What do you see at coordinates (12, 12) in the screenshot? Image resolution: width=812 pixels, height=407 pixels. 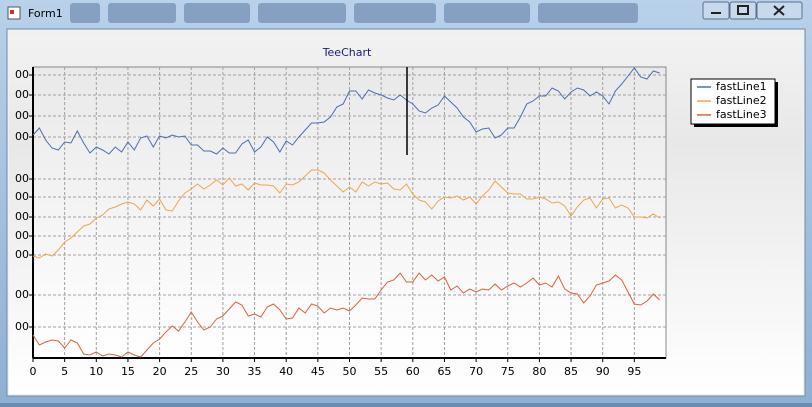 I see `app-icon-dot` at bounding box center [12, 12].